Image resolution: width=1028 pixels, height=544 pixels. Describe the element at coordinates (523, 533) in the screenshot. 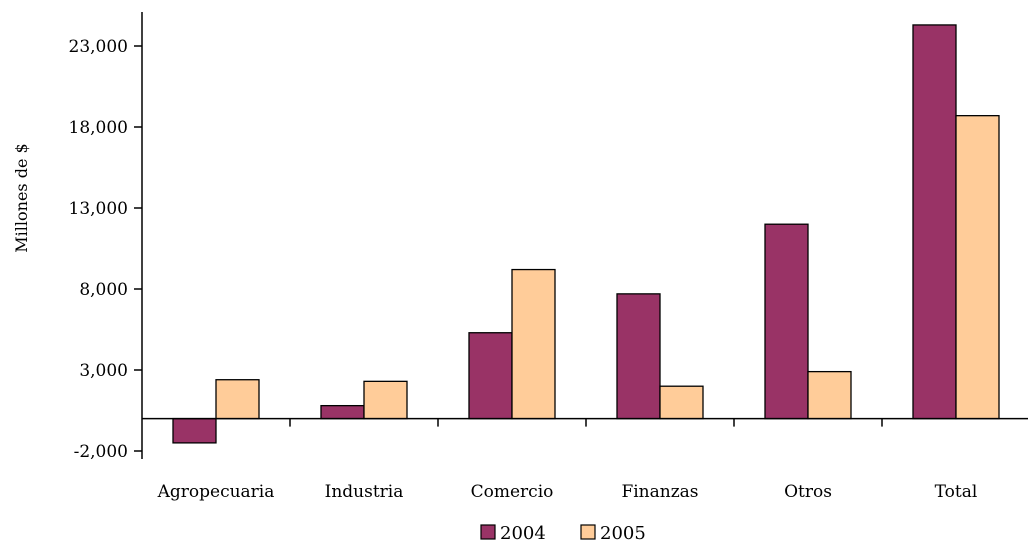

I see `legend-label-2004: 2004` at that location.